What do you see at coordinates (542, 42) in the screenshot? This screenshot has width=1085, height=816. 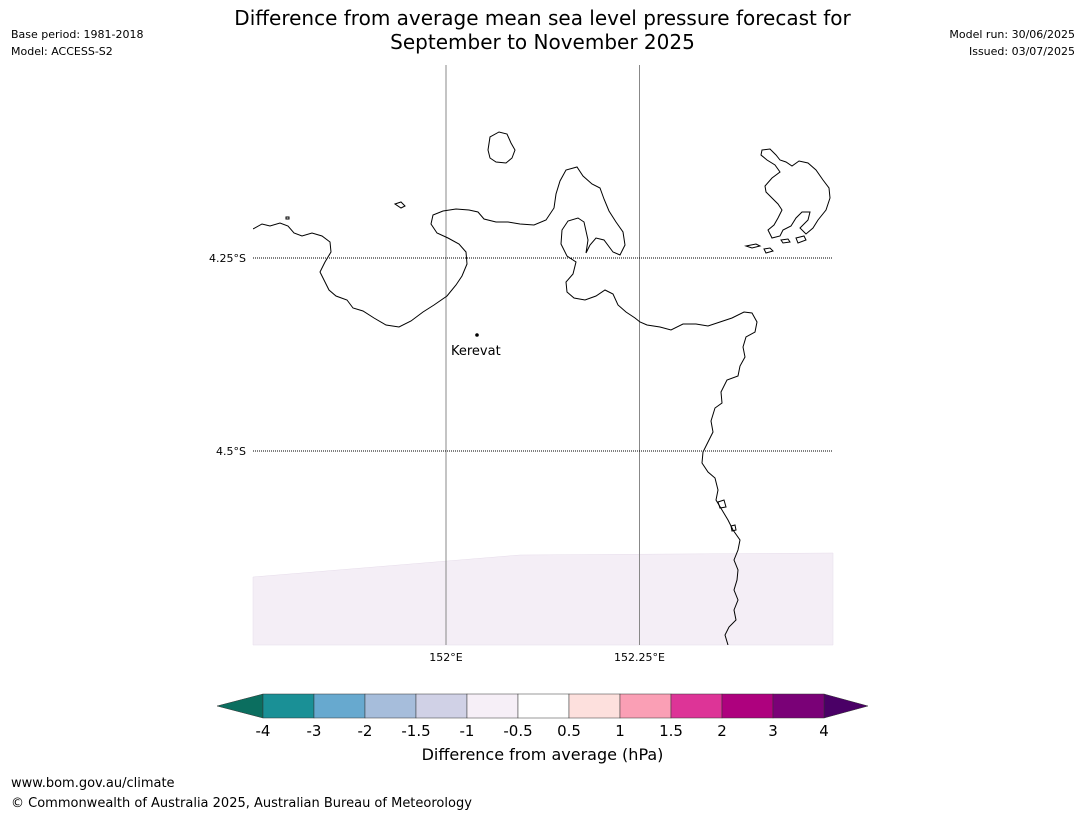 I see `title-line-2: September to November 2025` at bounding box center [542, 42].